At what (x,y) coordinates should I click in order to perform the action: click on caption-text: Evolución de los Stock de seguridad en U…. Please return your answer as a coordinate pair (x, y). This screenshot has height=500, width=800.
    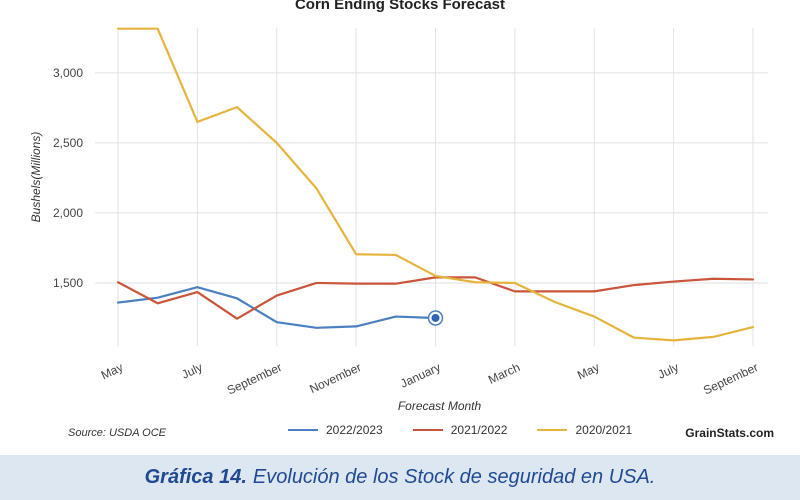
    Looking at the image, I should click on (454, 477).